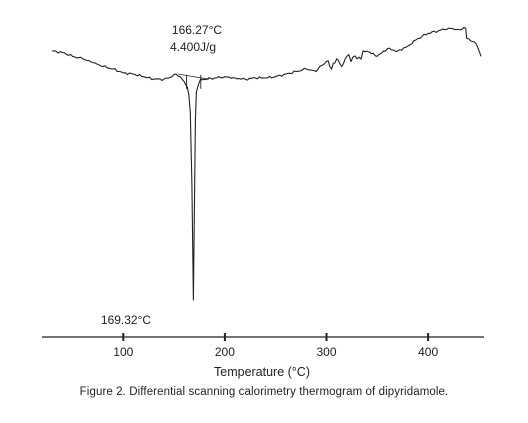 The image size is (528, 423). What do you see at coordinates (326, 352) in the screenshot?
I see `x-tick-label-300: 300` at bounding box center [326, 352].